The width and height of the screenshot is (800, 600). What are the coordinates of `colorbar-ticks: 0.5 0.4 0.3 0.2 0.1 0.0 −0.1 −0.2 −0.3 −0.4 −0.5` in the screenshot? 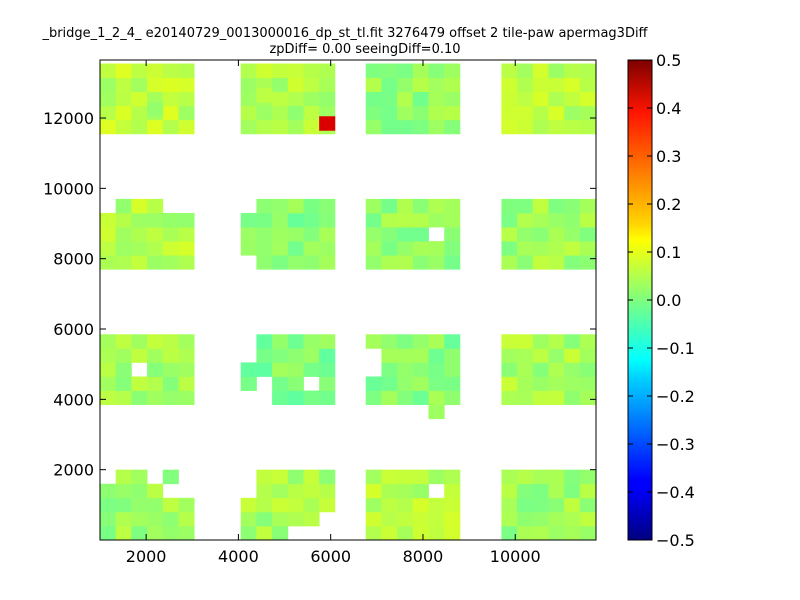 It's located at (661, 300).